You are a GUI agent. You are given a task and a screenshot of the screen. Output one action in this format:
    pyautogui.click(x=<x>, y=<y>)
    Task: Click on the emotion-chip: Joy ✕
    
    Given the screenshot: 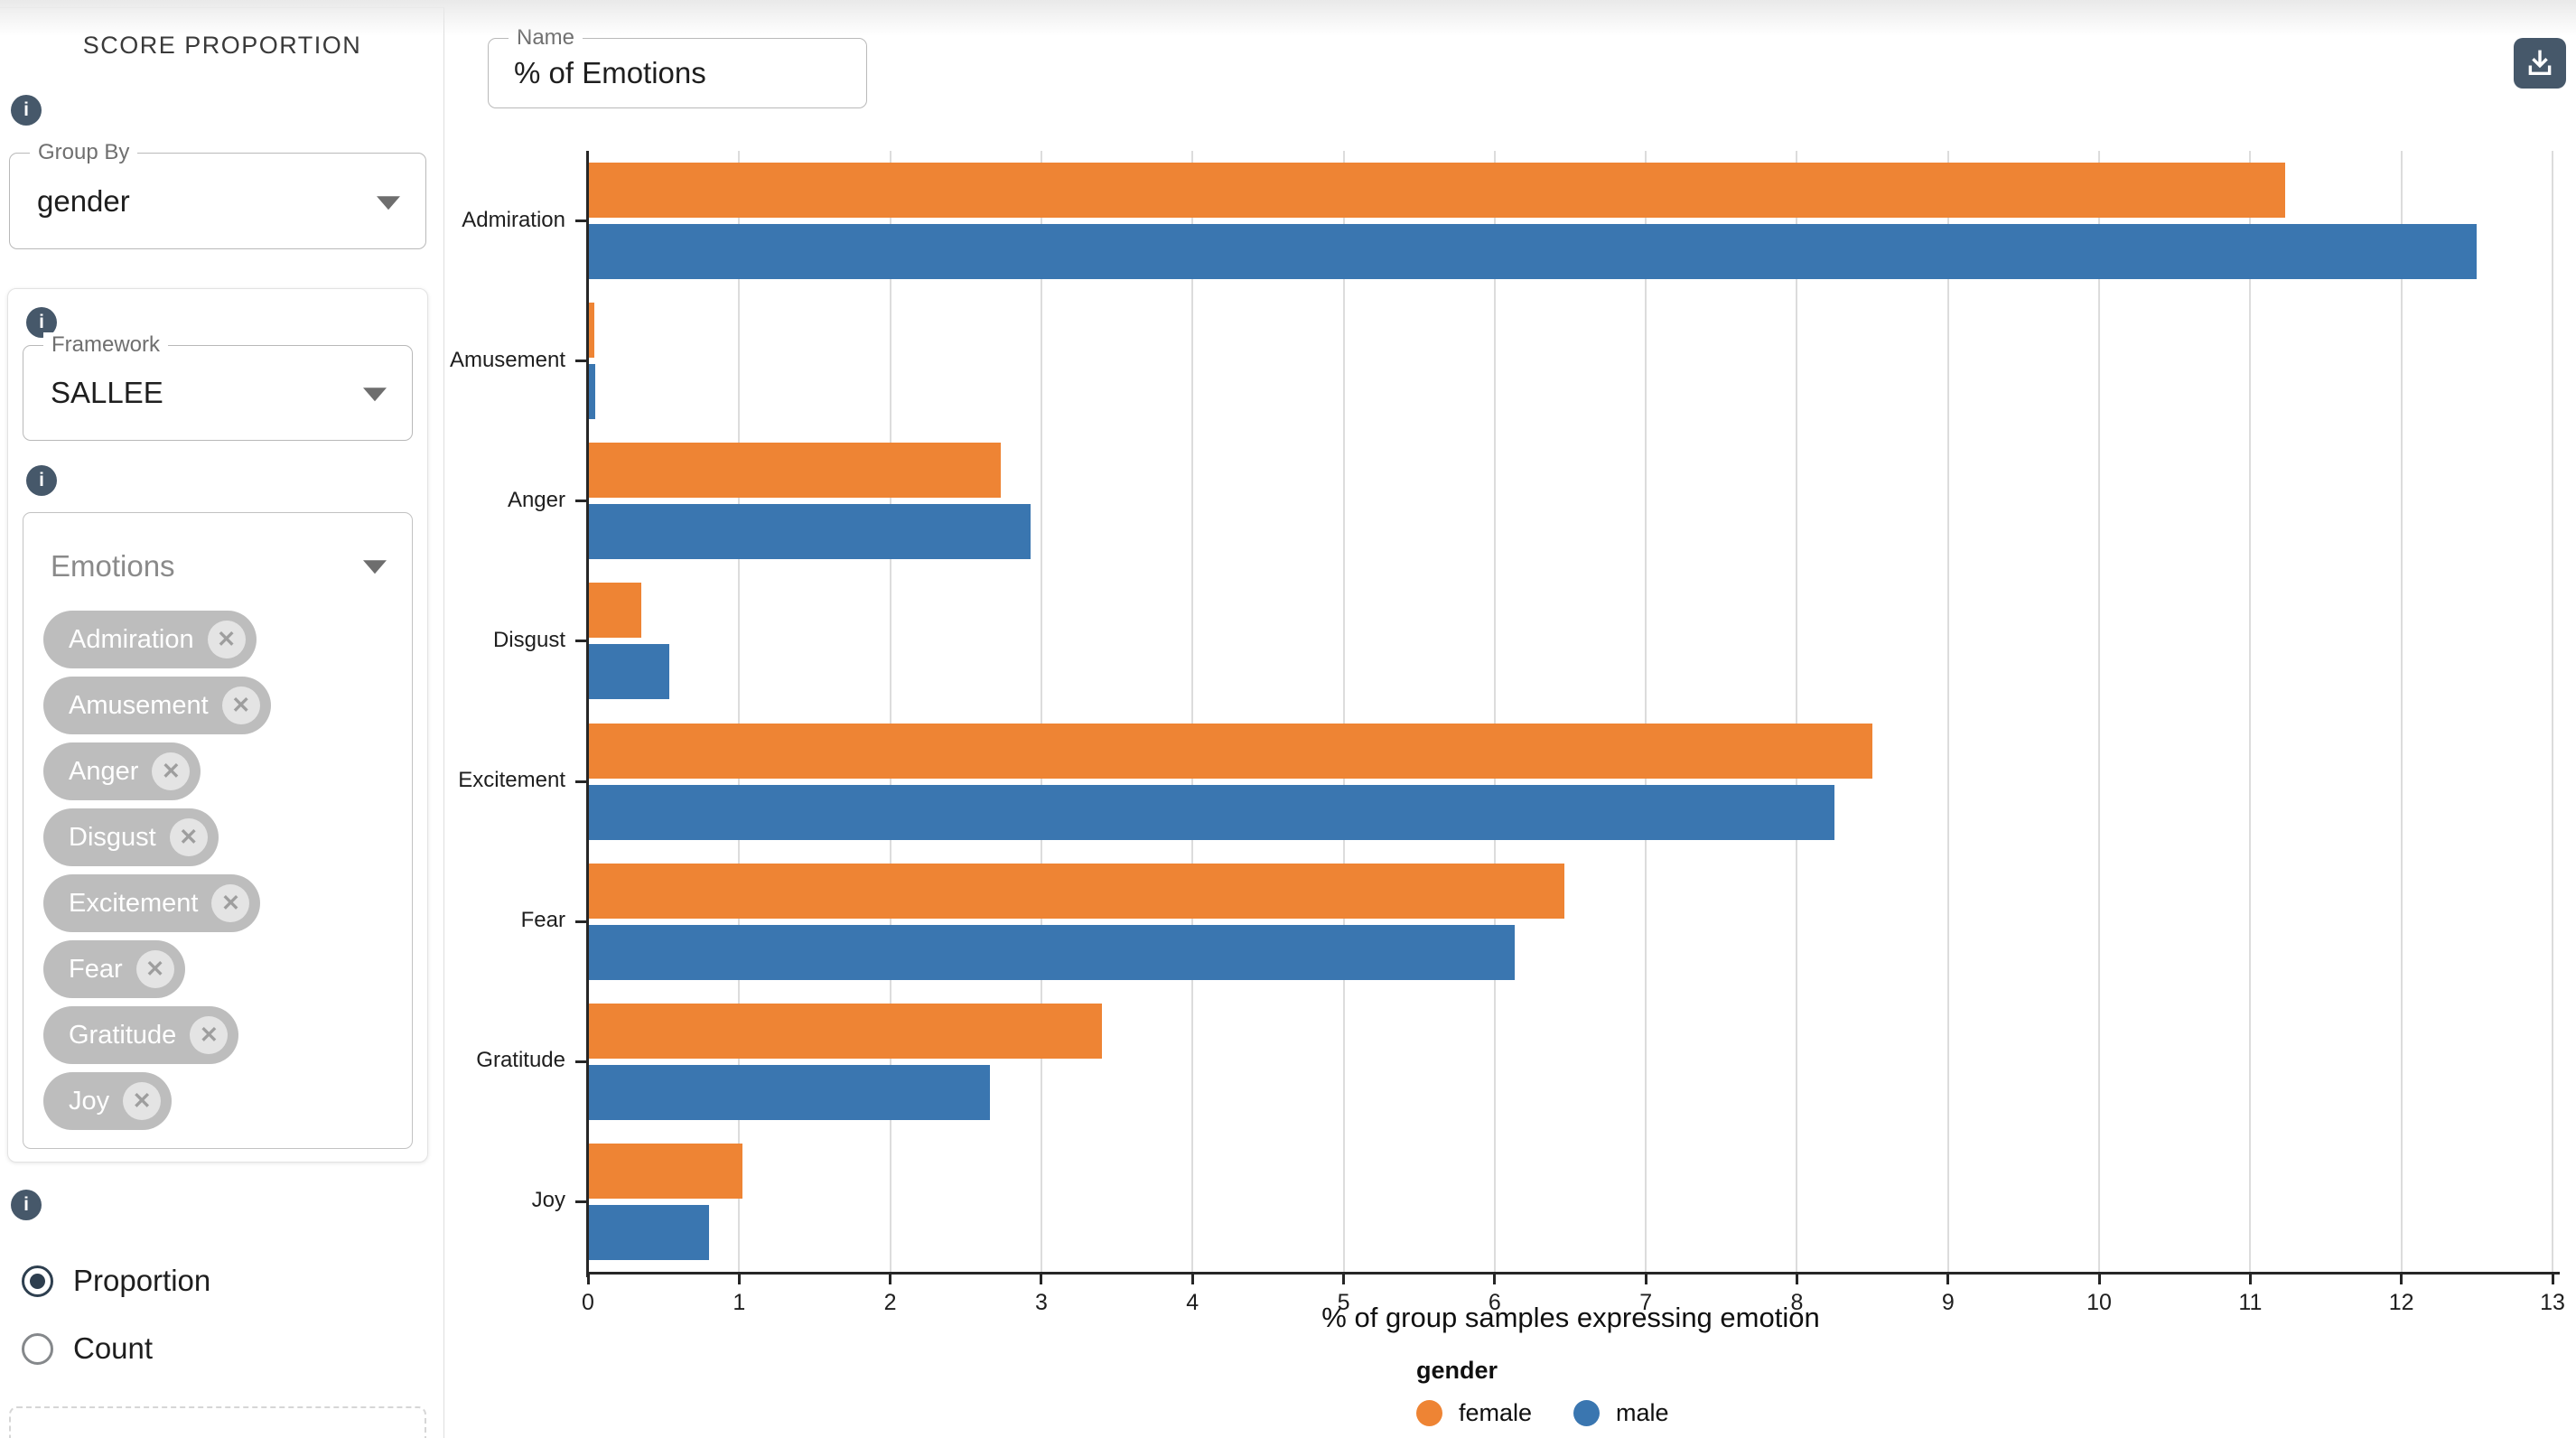 What is the action you would take?
    pyautogui.click(x=108, y=1101)
    